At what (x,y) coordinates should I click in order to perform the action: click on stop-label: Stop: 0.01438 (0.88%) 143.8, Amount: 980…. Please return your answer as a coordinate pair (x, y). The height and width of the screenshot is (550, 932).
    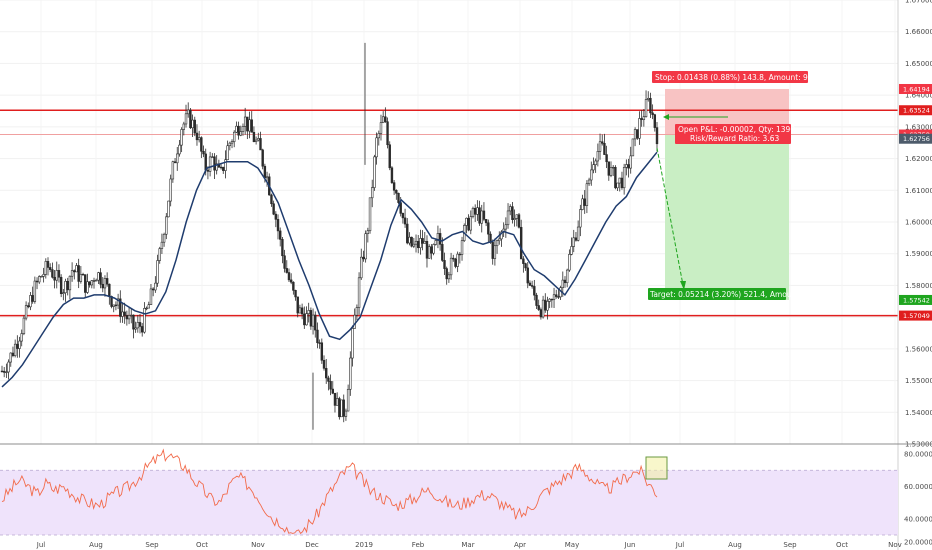
    Looking at the image, I should click on (741, 77).